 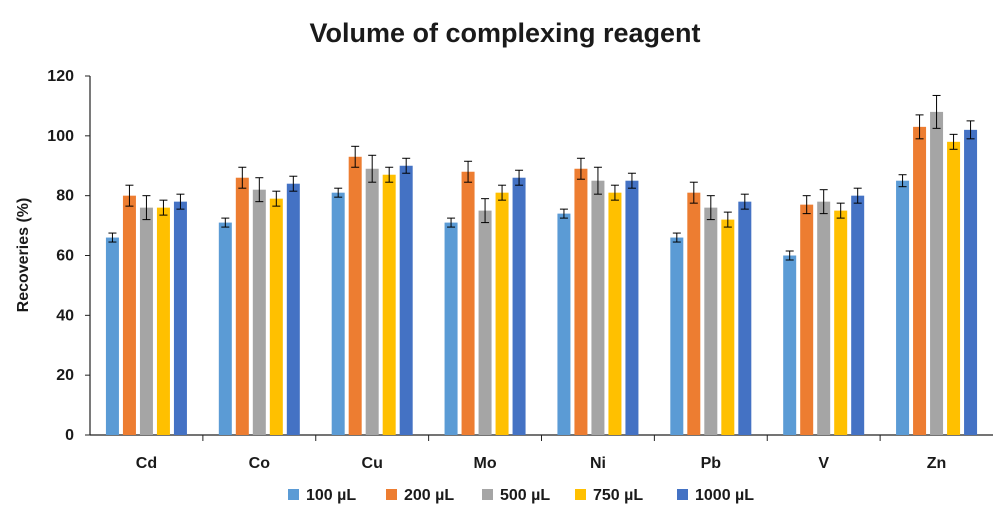 I want to click on legend-item-750-l: 750 µL, so click(x=609, y=495).